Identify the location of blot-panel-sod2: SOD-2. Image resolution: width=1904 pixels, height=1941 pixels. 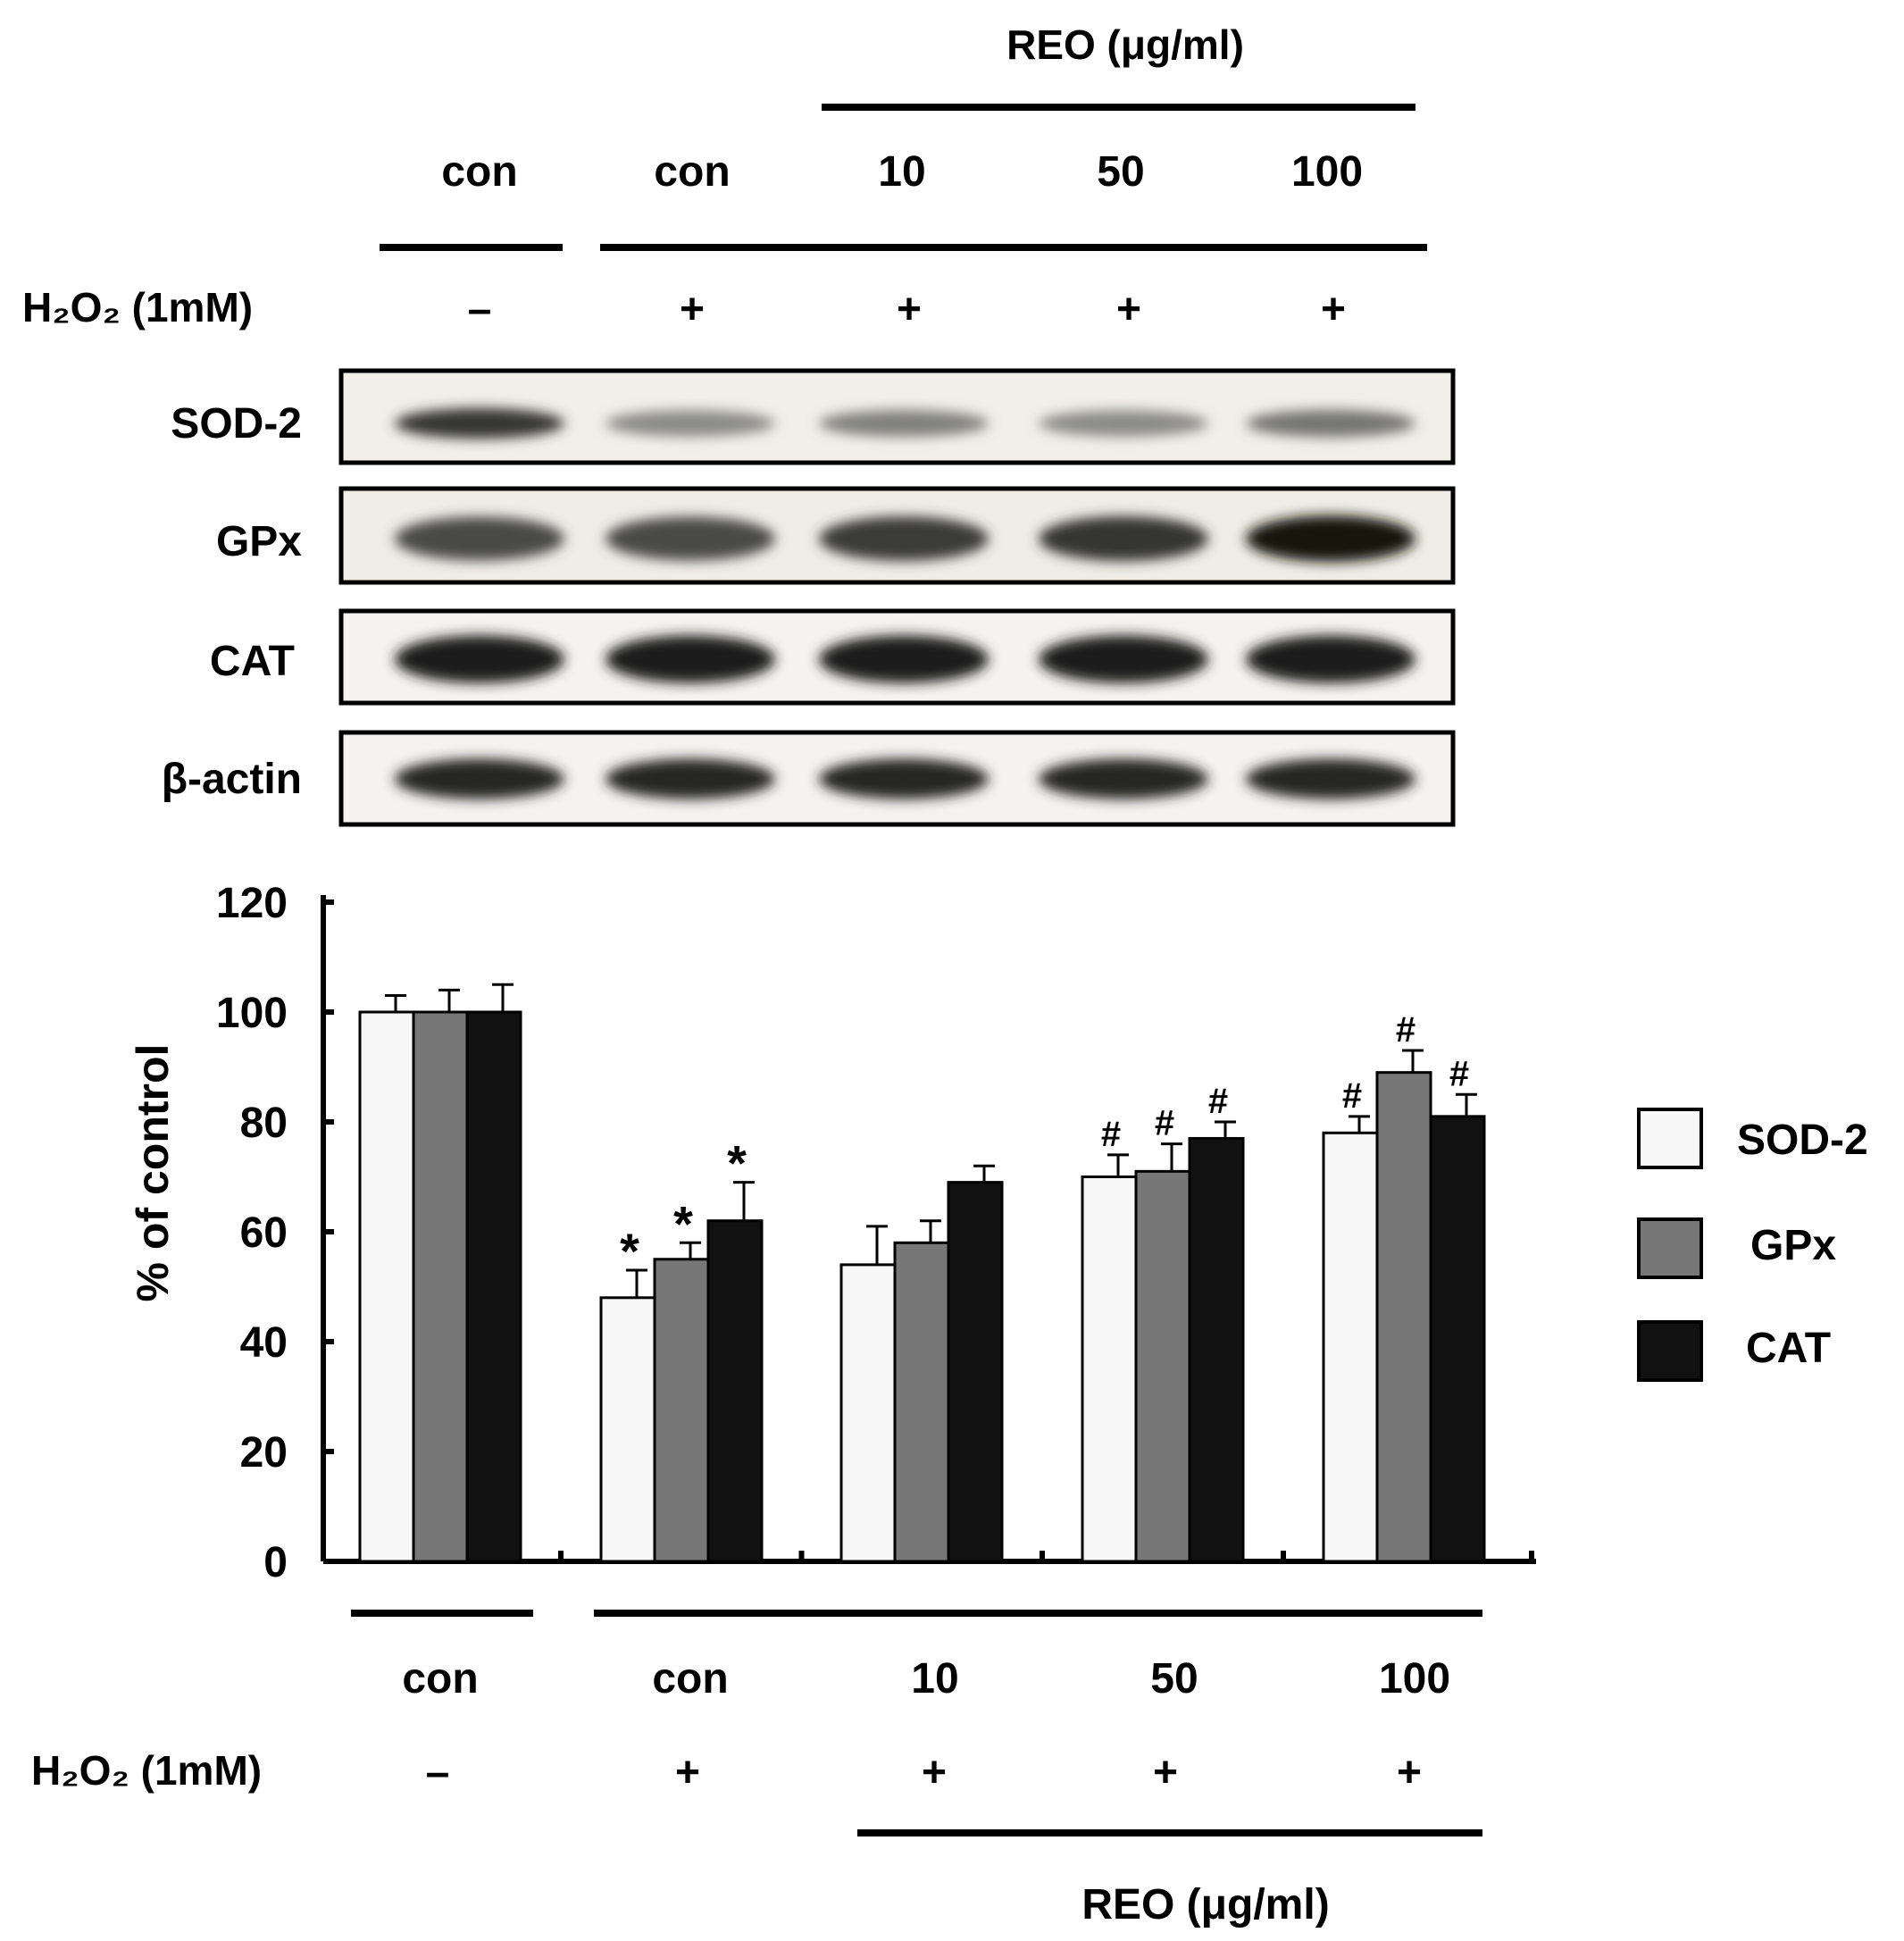
(813, 416).